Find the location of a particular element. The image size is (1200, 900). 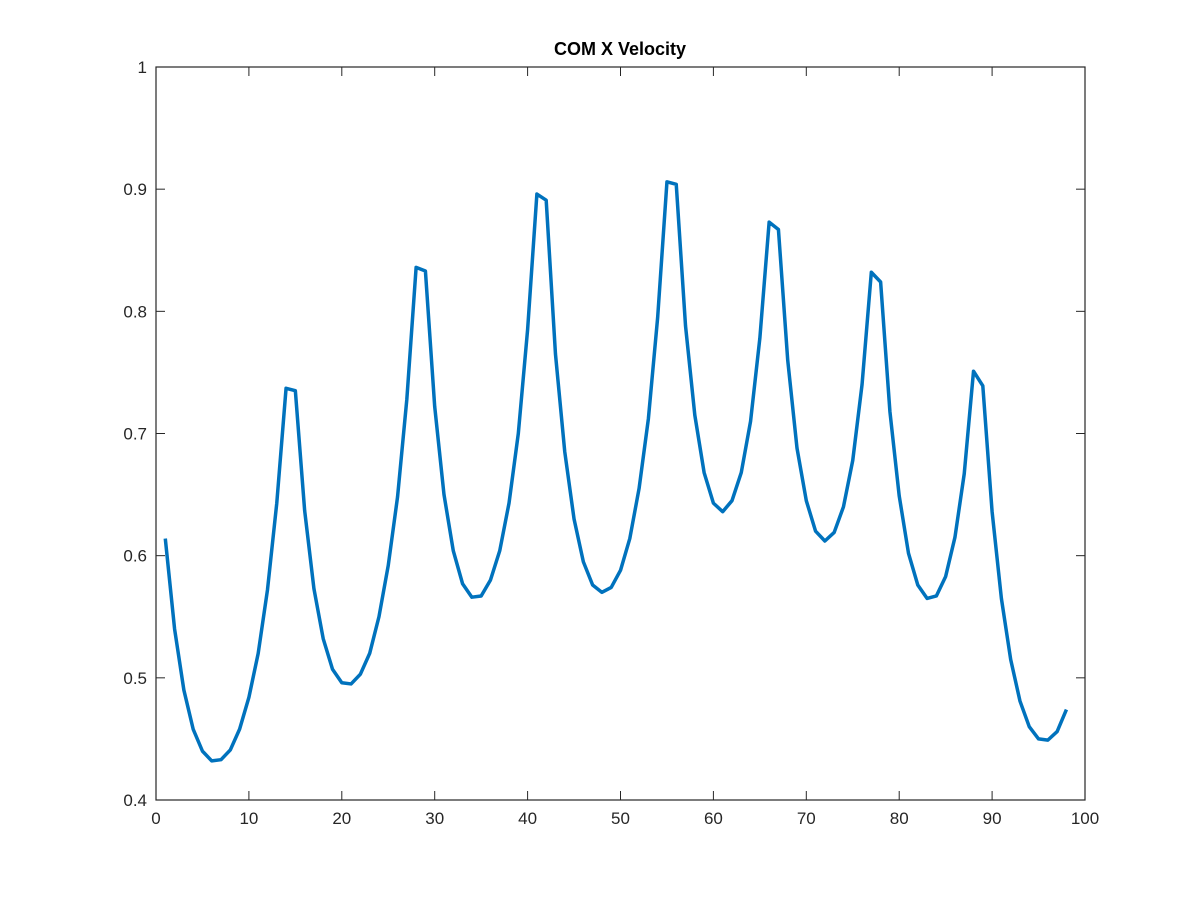

x-tick-label: 50 is located at coordinates (620, 818).